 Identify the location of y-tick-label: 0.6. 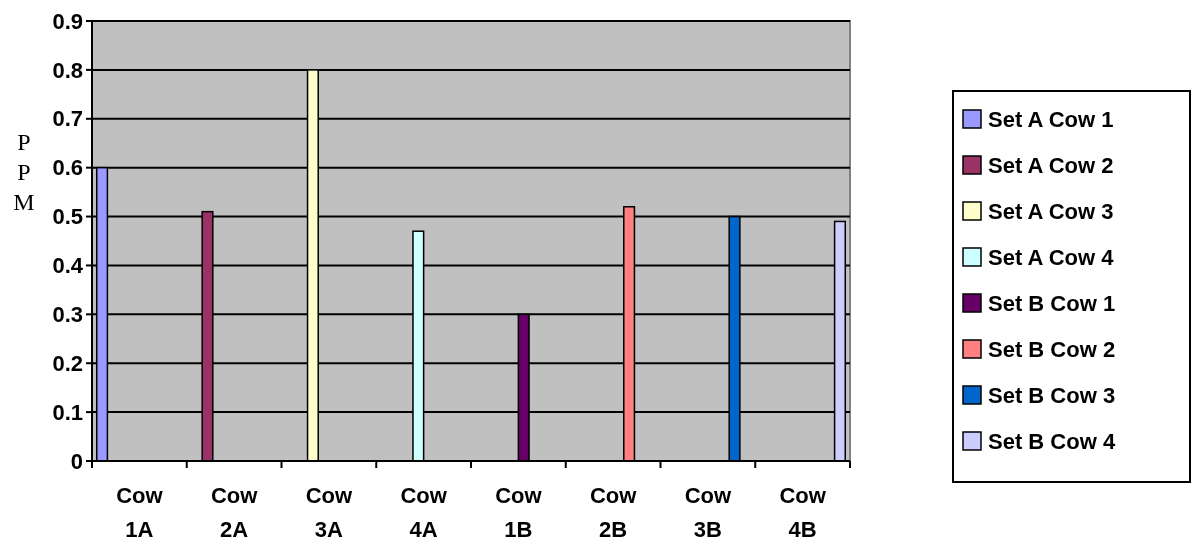
(67, 168).